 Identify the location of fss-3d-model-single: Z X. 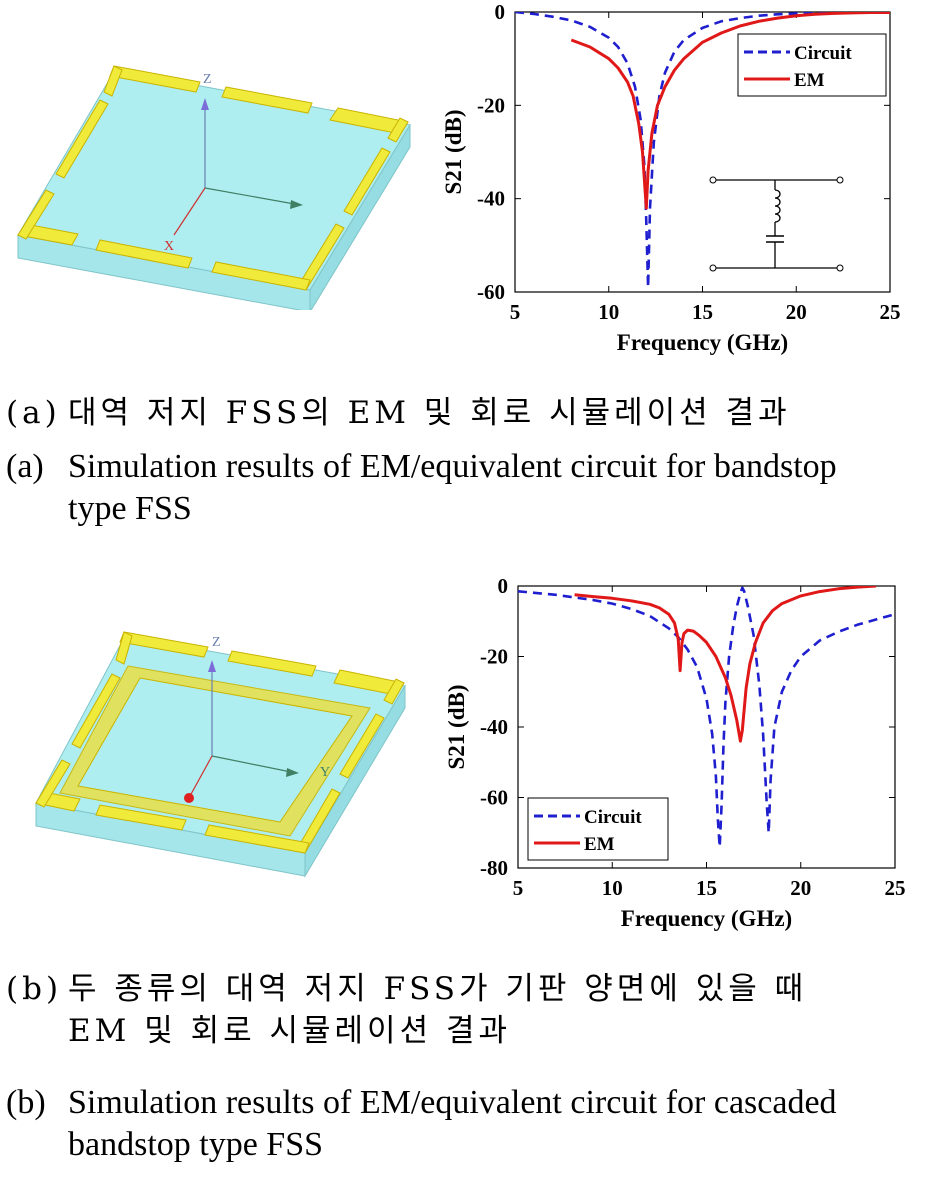
(214, 187).